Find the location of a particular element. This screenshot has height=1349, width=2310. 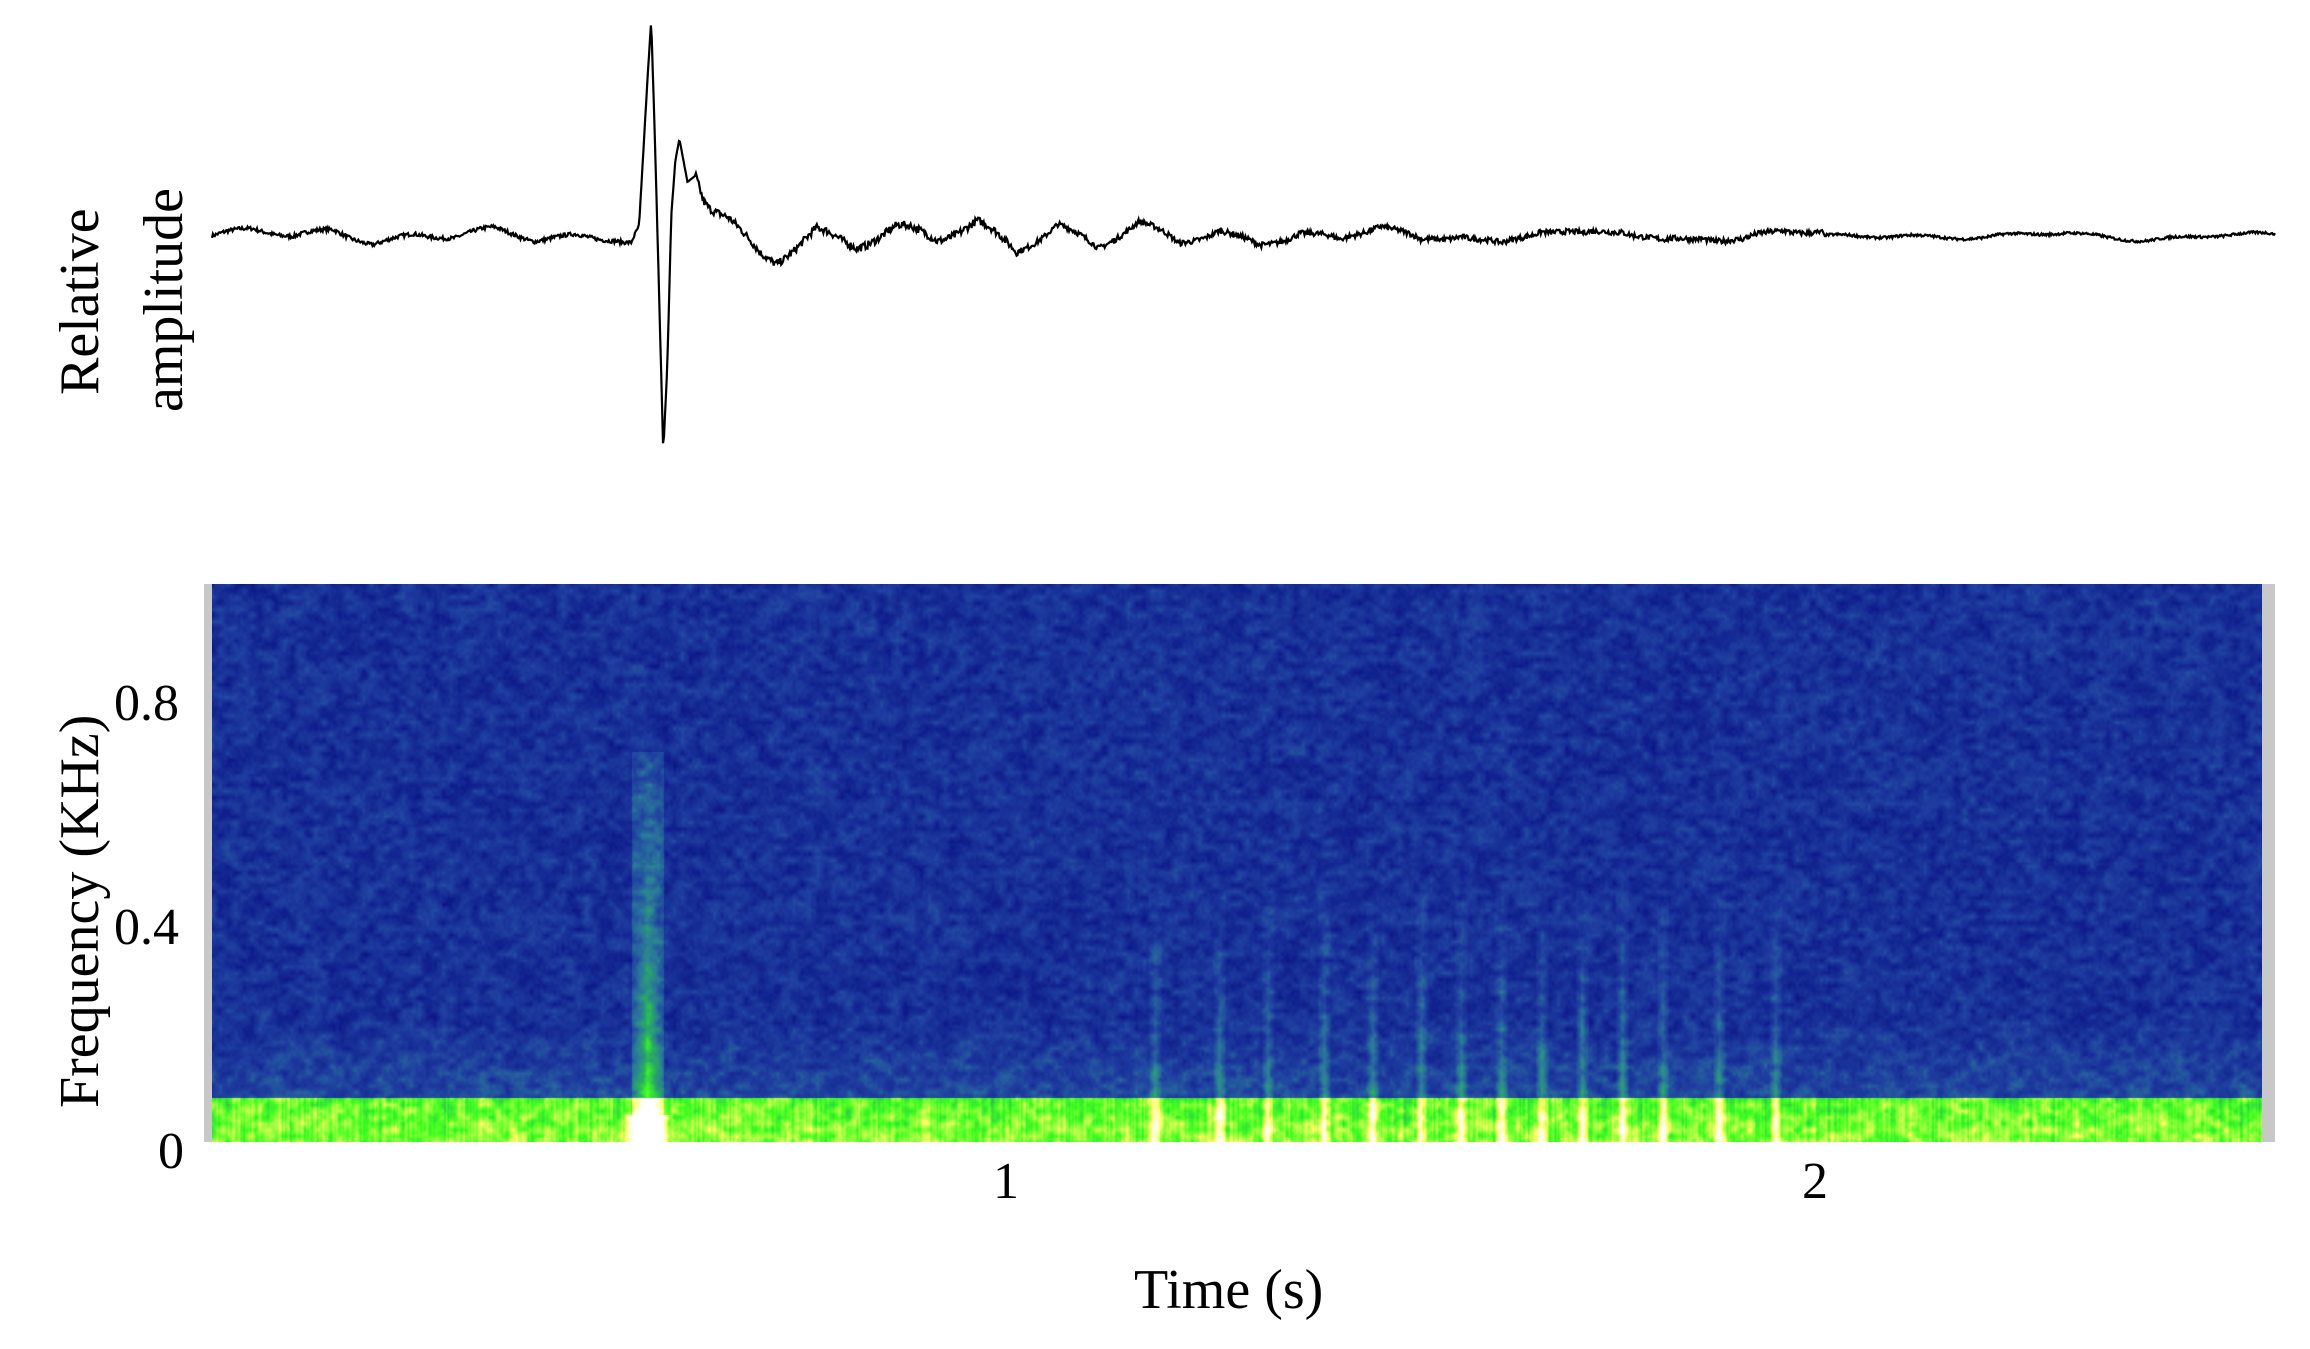

ytick-0.4: 0.4 is located at coordinates (146, 927).